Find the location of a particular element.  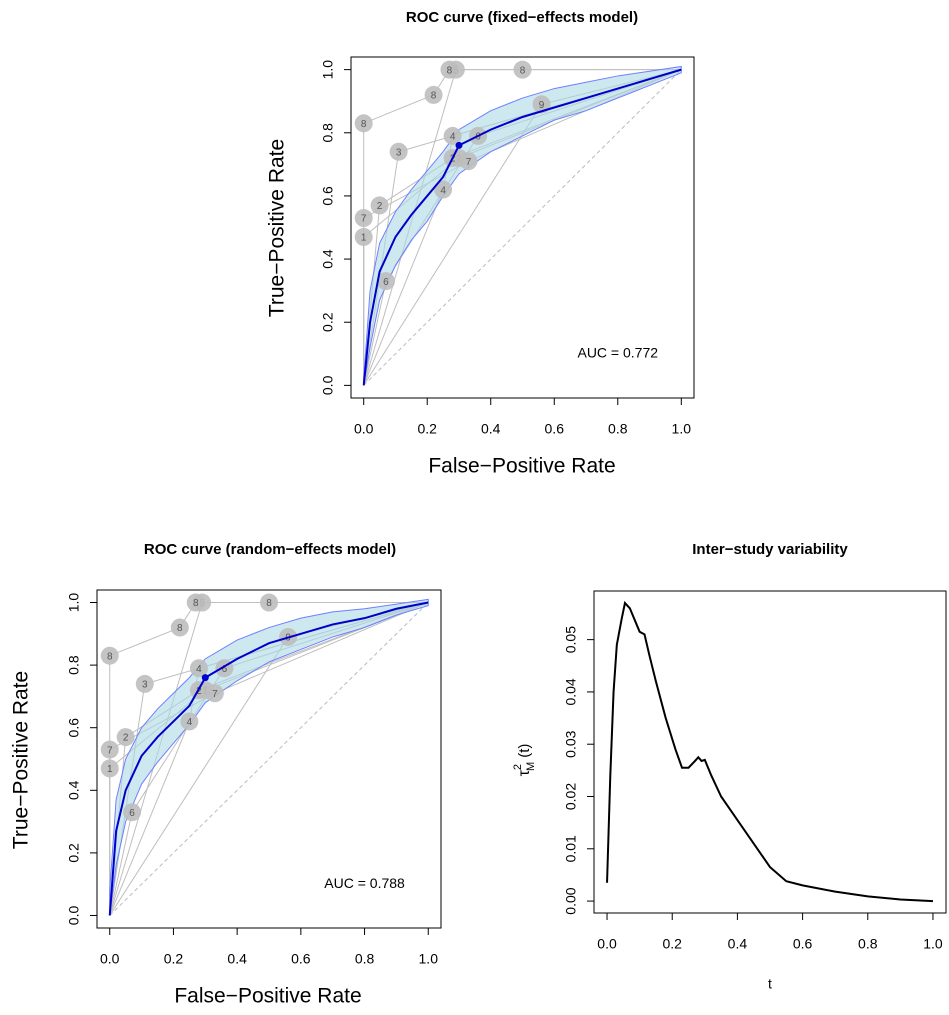

y-tick-label: 0.8 is located at coordinates (328, 133).